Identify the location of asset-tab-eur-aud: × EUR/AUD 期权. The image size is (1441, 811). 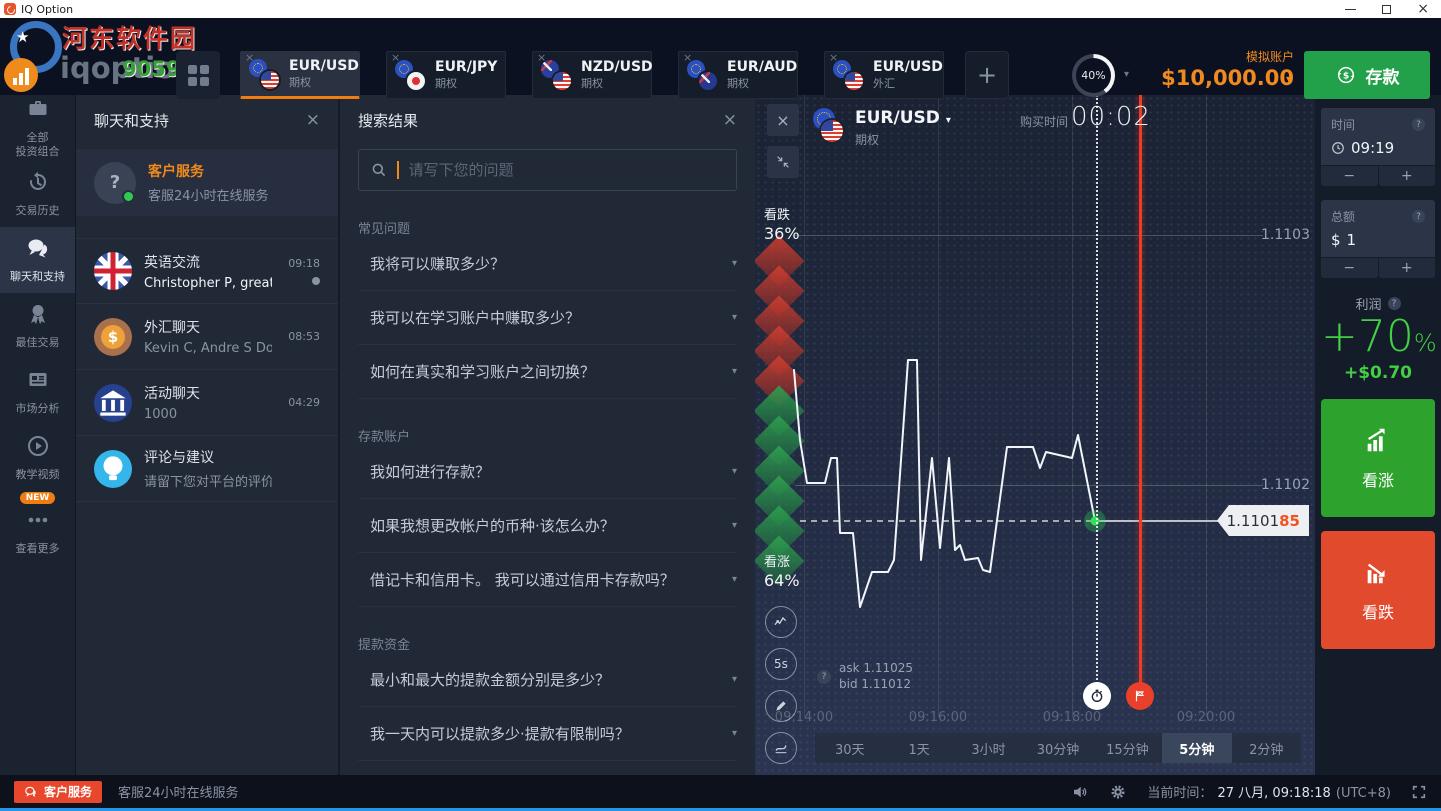
(738, 75).